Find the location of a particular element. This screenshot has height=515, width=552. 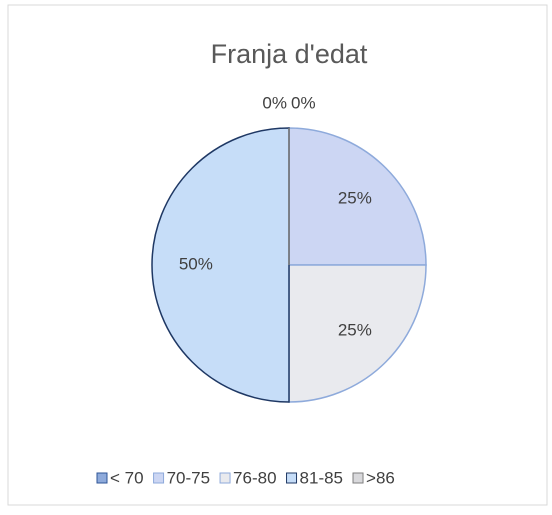

legend-label: < 70 is located at coordinates (127, 477).